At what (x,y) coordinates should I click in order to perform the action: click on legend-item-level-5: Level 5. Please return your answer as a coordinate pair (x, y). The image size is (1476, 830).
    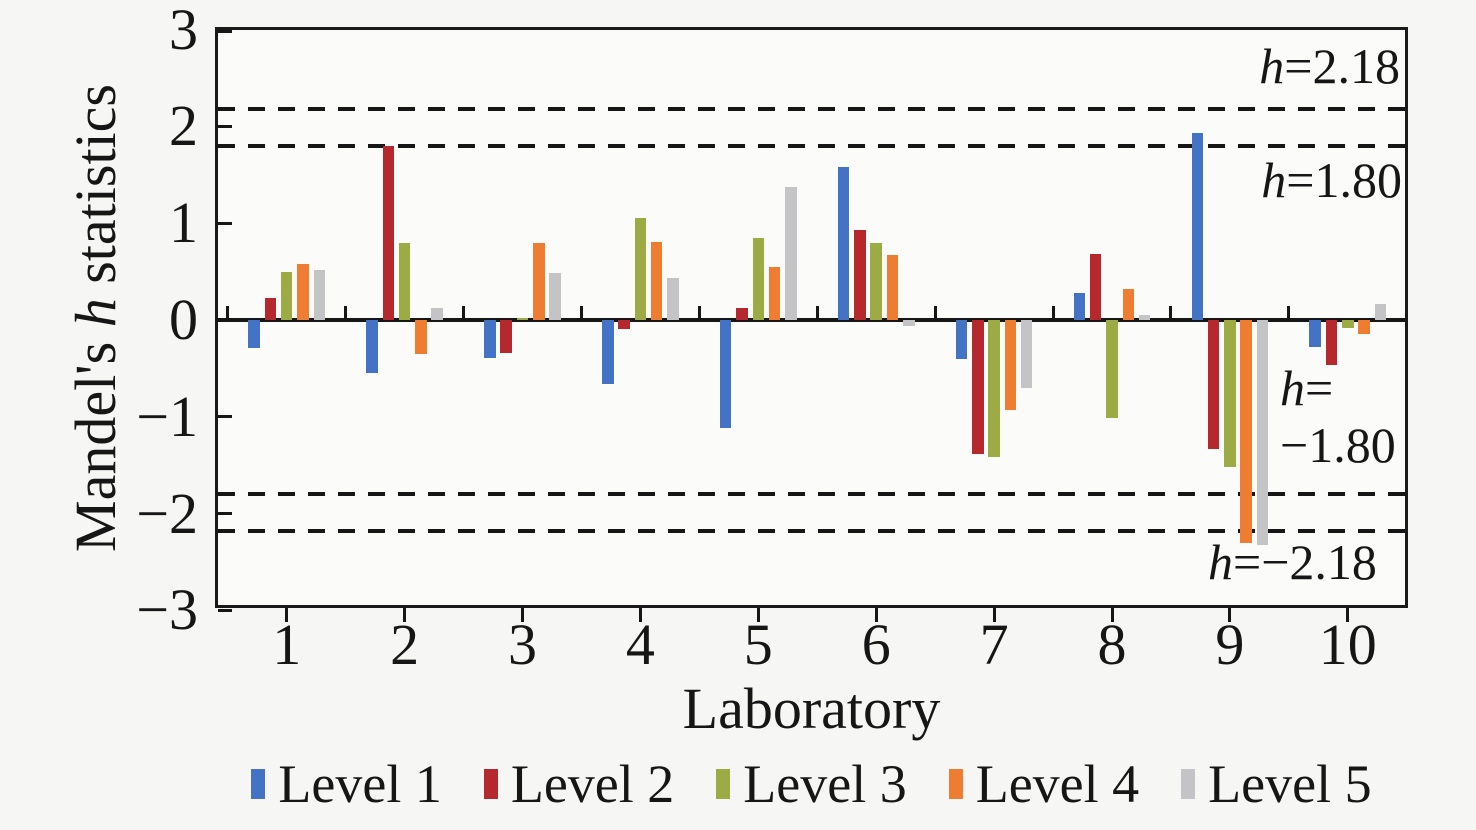
    Looking at the image, I should click on (1276, 784).